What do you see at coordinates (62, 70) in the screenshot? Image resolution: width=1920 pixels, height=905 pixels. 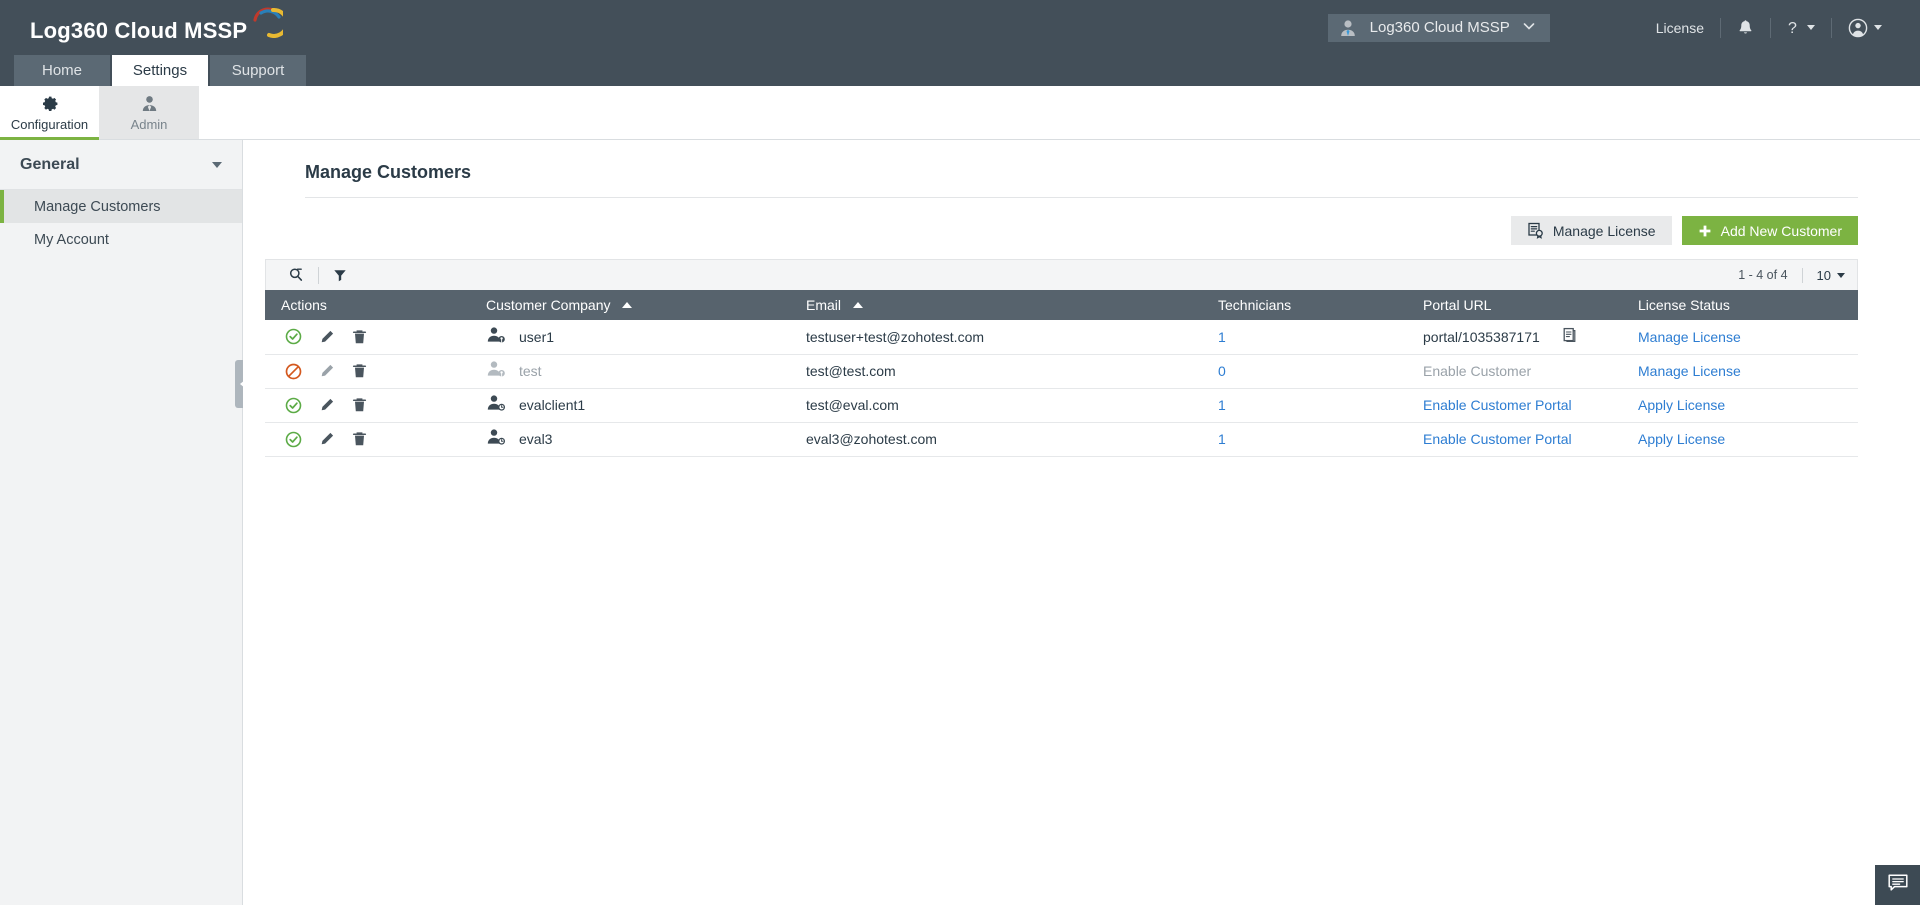 I see `nav-tab-home: Home` at bounding box center [62, 70].